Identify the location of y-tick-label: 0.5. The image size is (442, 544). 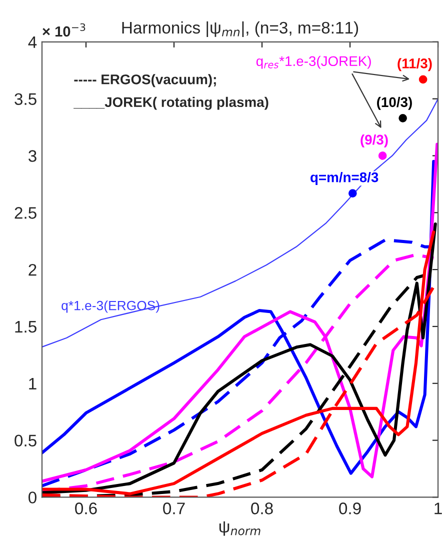
(25, 440).